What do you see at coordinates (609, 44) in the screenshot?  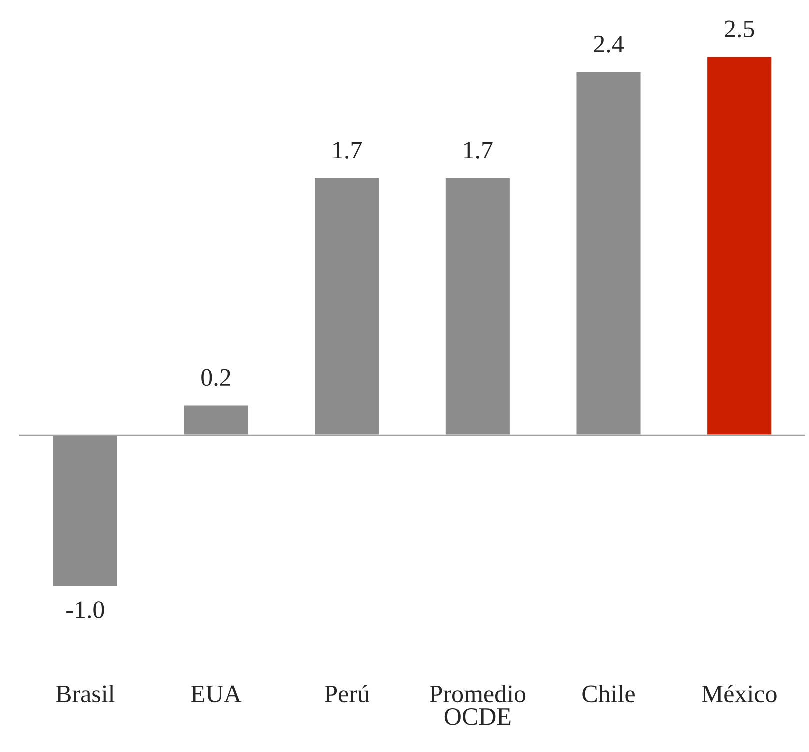 I see `data-label: 2.4` at bounding box center [609, 44].